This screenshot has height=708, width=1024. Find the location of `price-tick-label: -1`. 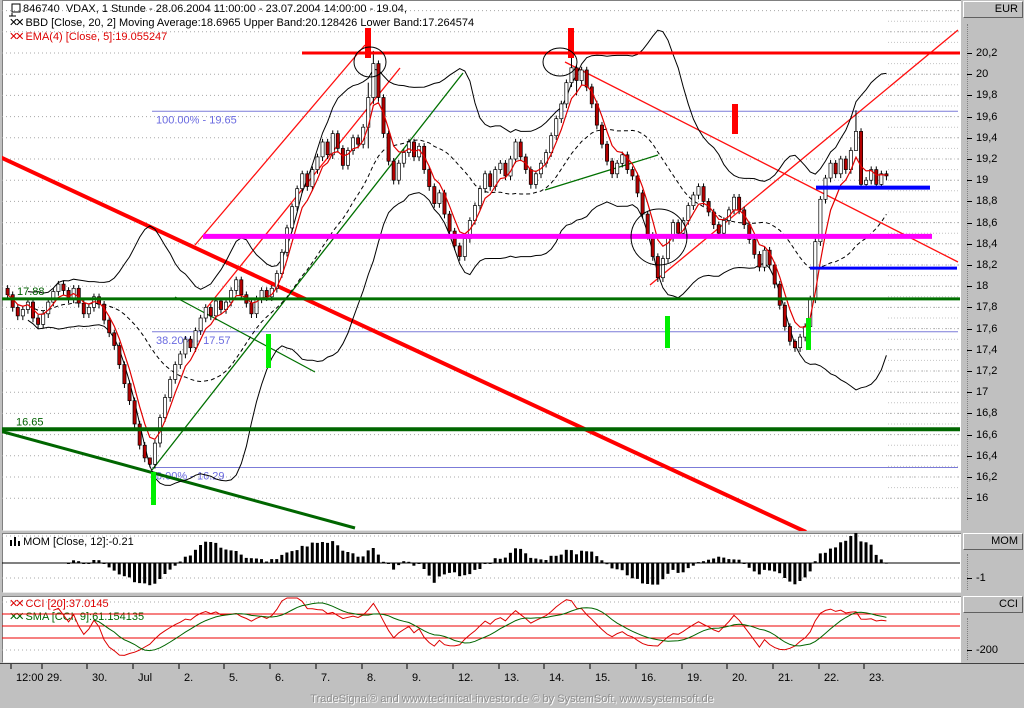

price-tick-label: -1 is located at coordinates (981, 578).